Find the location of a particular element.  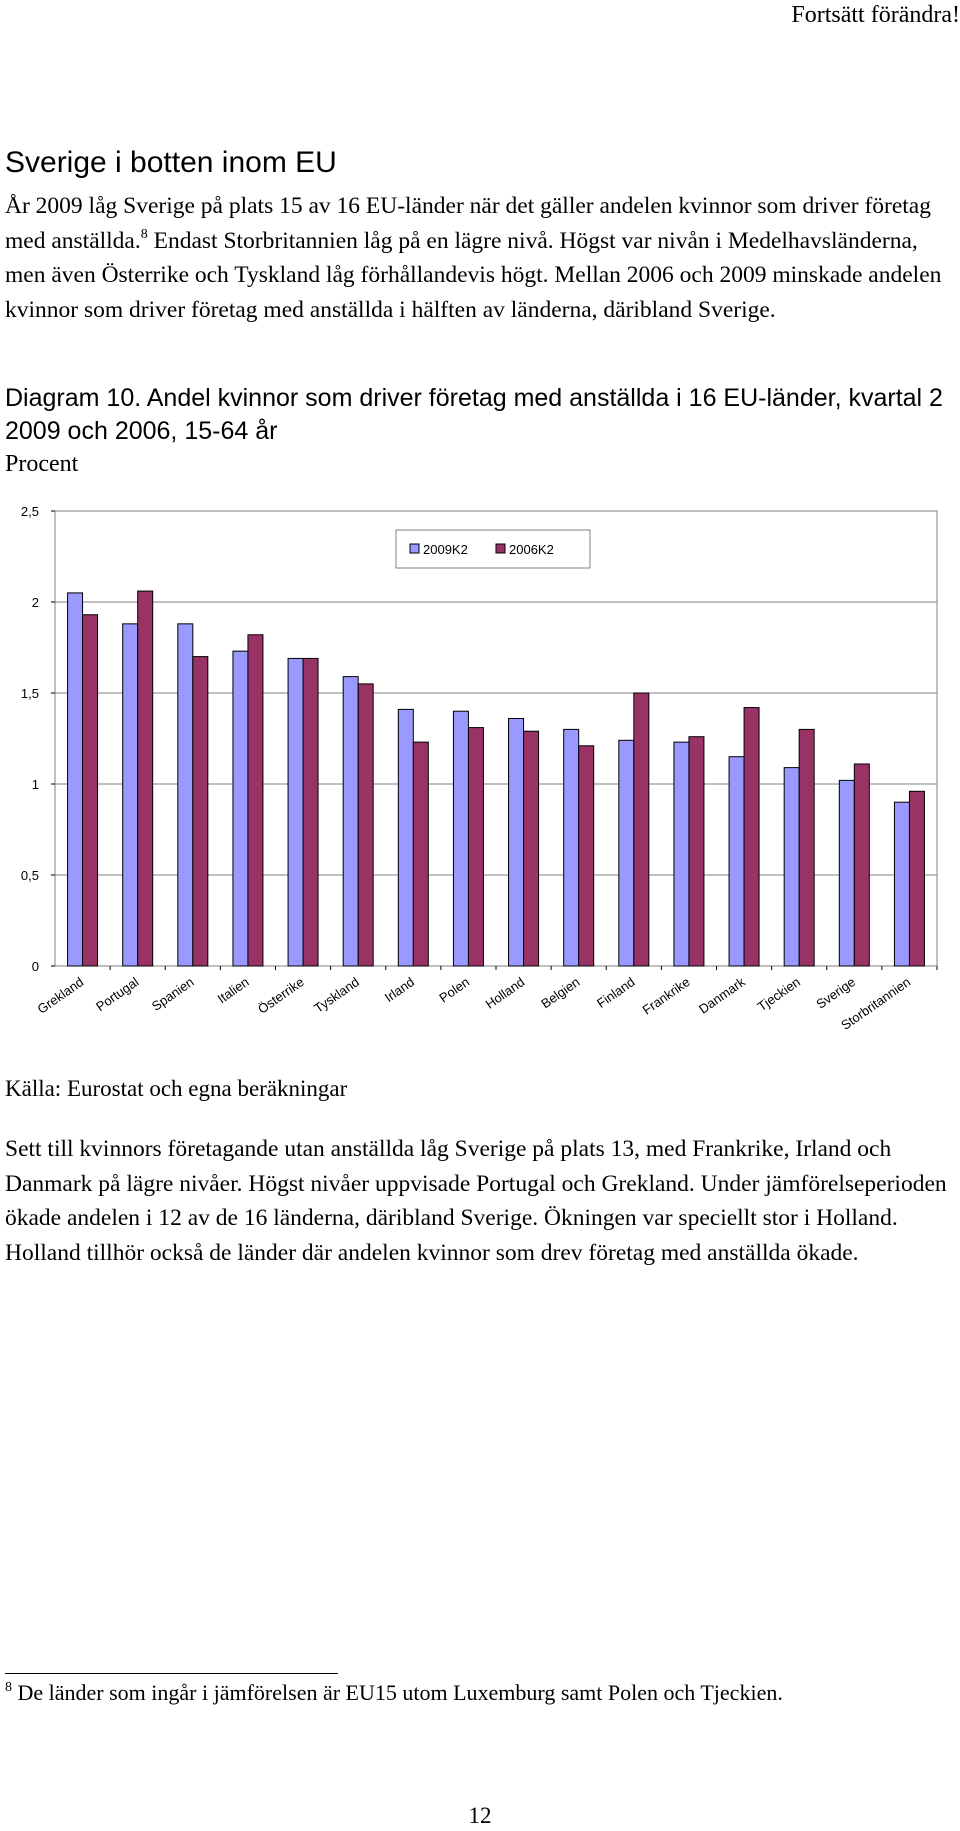

x-tick-label: Spanien is located at coordinates (173, 994).